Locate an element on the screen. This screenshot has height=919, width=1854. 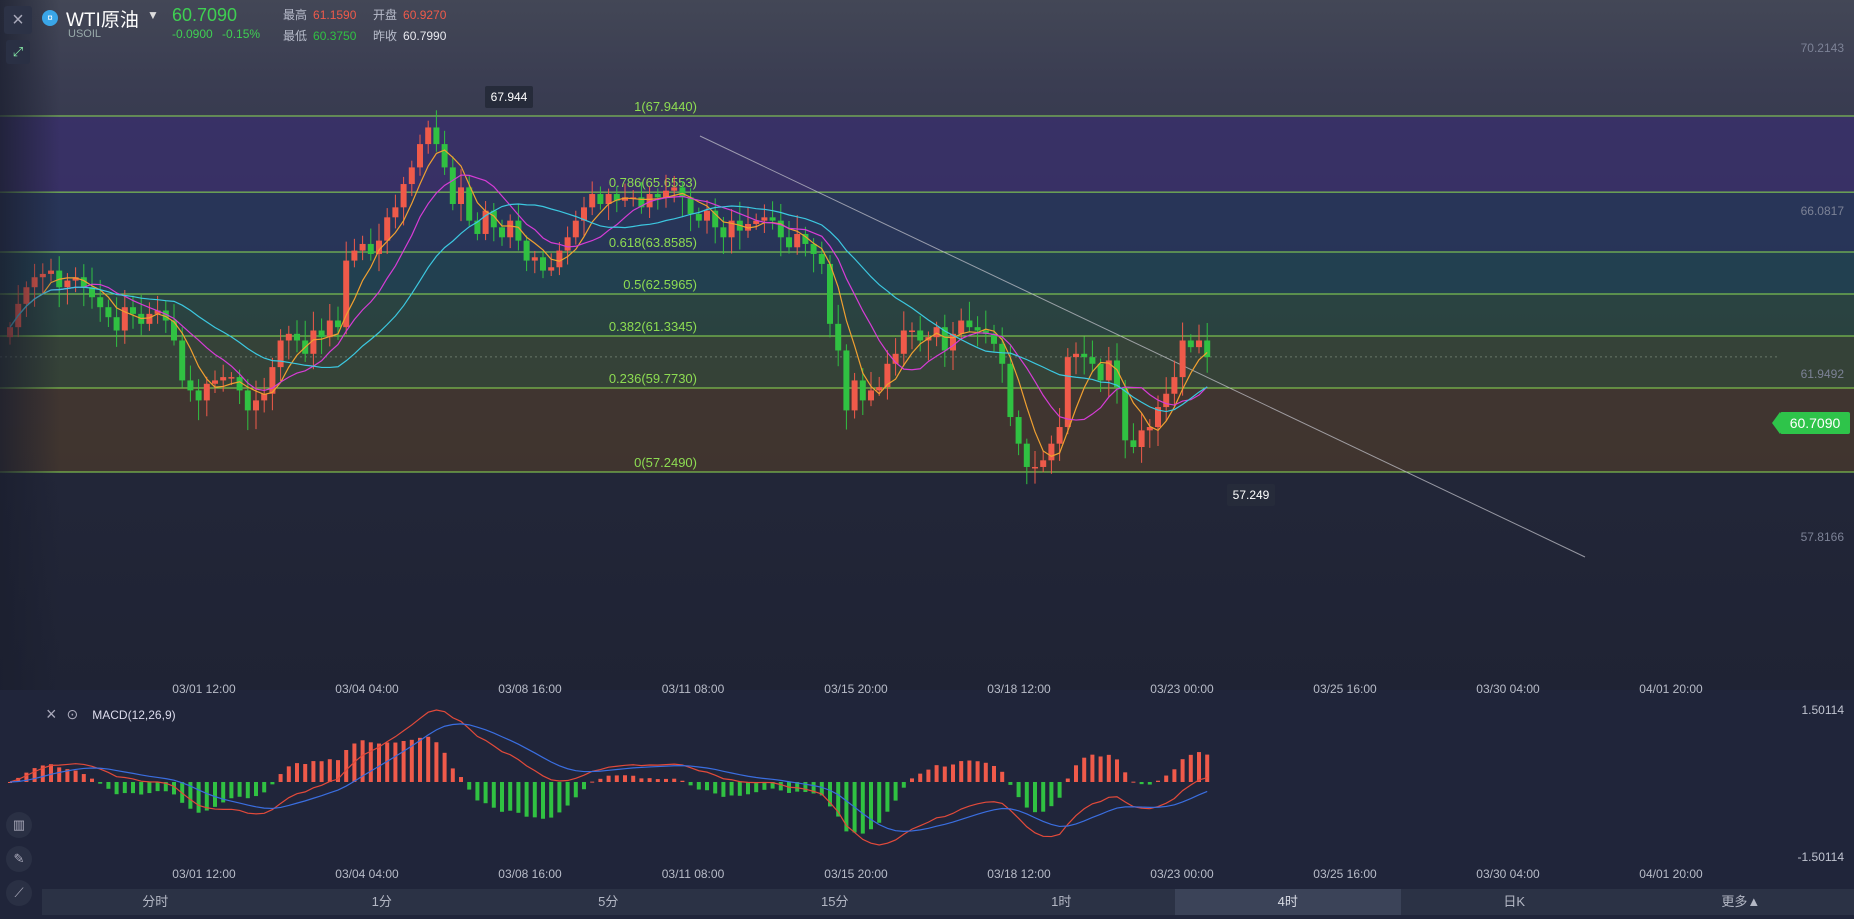
fib-label: 0.618(63.8585) is located at coordinates (653, 242).